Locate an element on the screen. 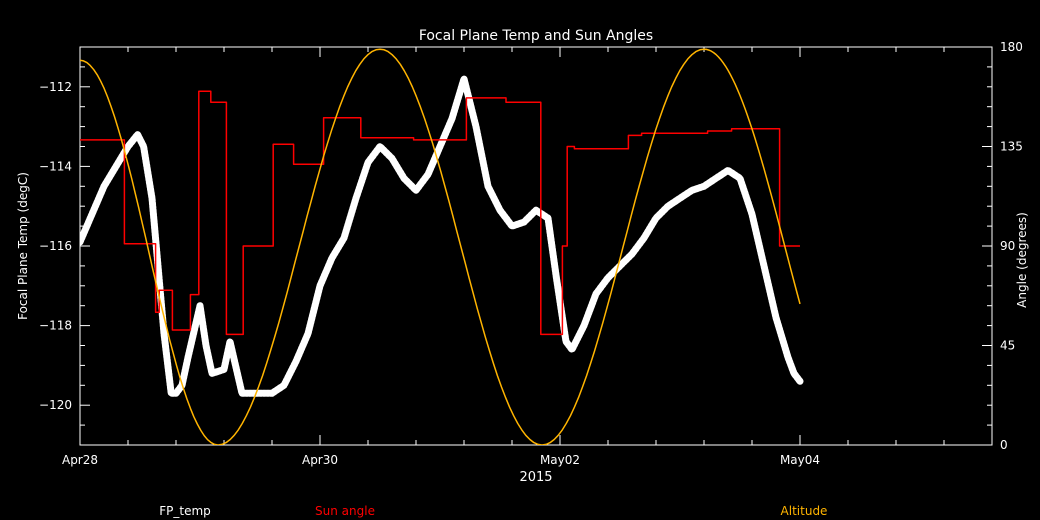  y-tick-label-right: 180 is located at coordinates (1011, 47).